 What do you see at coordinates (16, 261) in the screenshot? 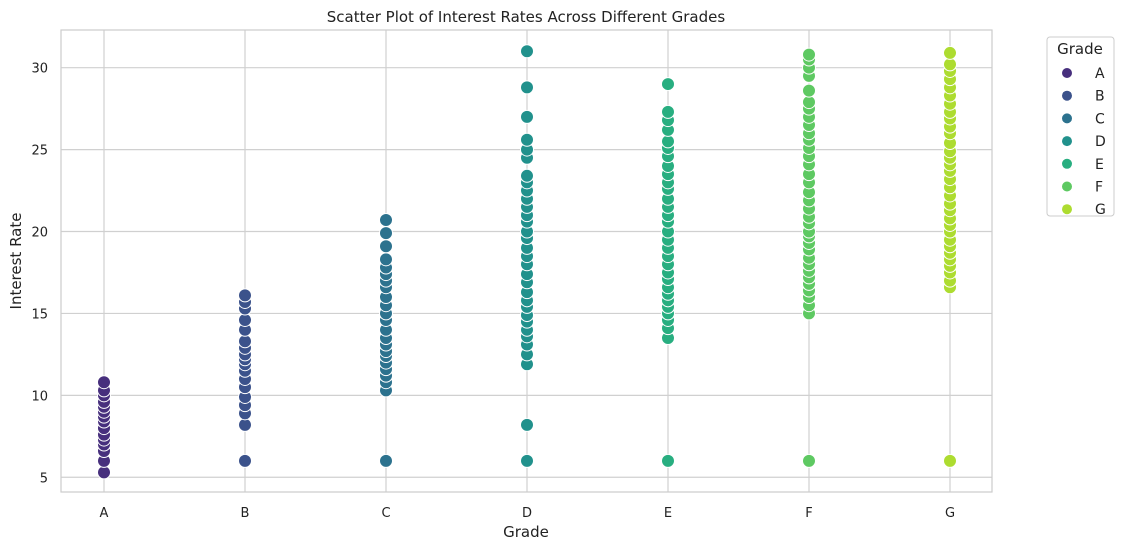
I see `y-axis-label: Interest Rate` at bounding box center [16, 261].